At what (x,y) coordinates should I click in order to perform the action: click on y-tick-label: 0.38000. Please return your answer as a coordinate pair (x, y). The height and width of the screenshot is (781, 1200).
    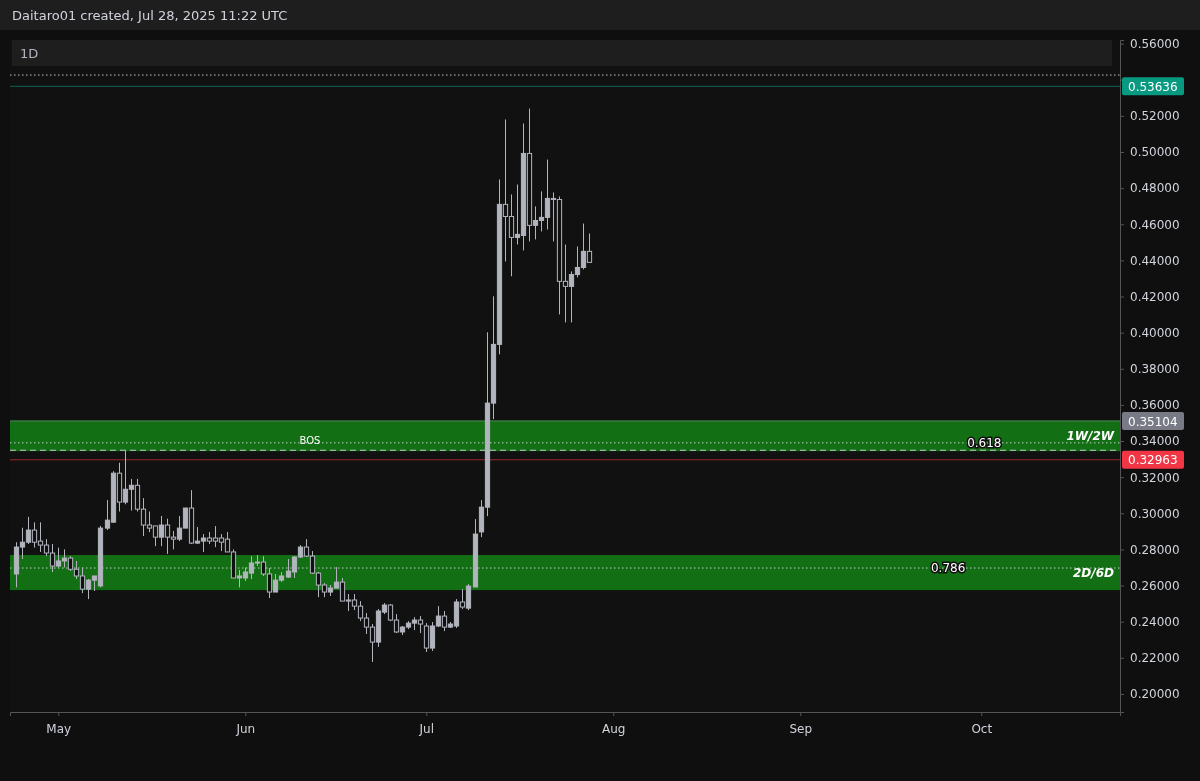
    Looking at the image, I should click on (1155, 369).